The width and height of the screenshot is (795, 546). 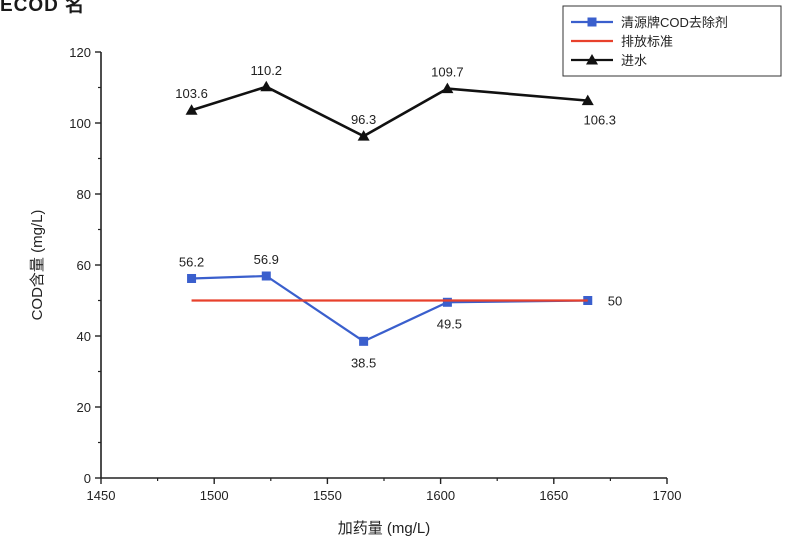 What do you see at coordinates (363, 119) in the screenshot?
I see `data-label: 96.3` at bounding box center [363, 119].